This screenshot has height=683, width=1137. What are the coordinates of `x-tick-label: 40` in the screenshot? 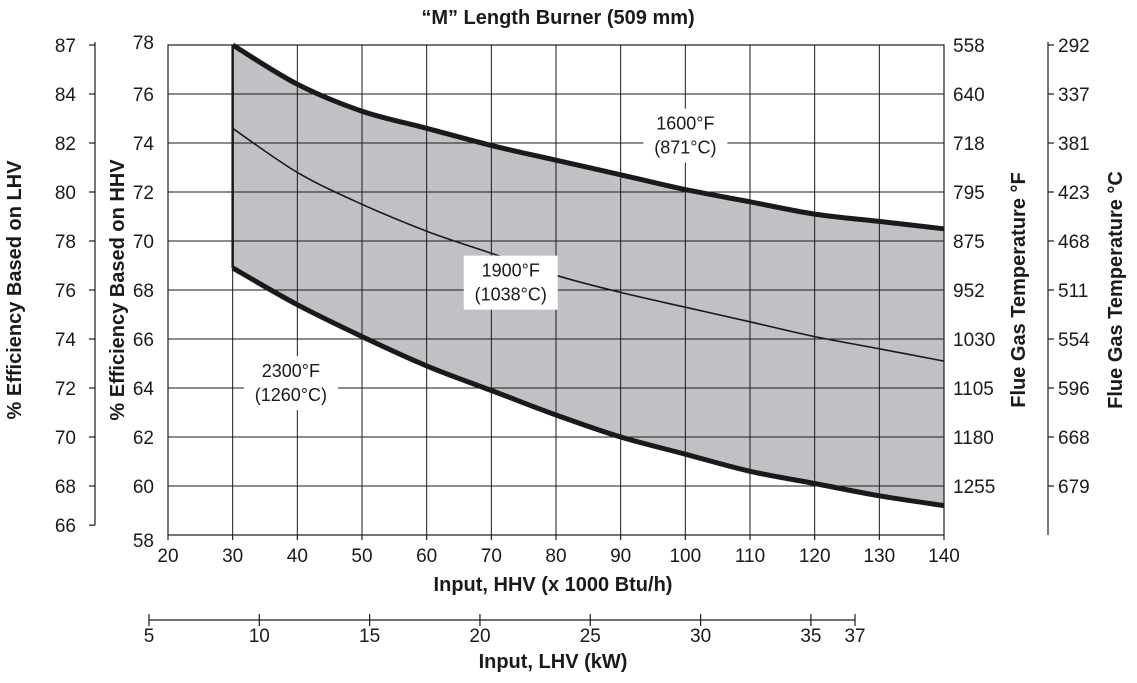 It's located at (297, 556).